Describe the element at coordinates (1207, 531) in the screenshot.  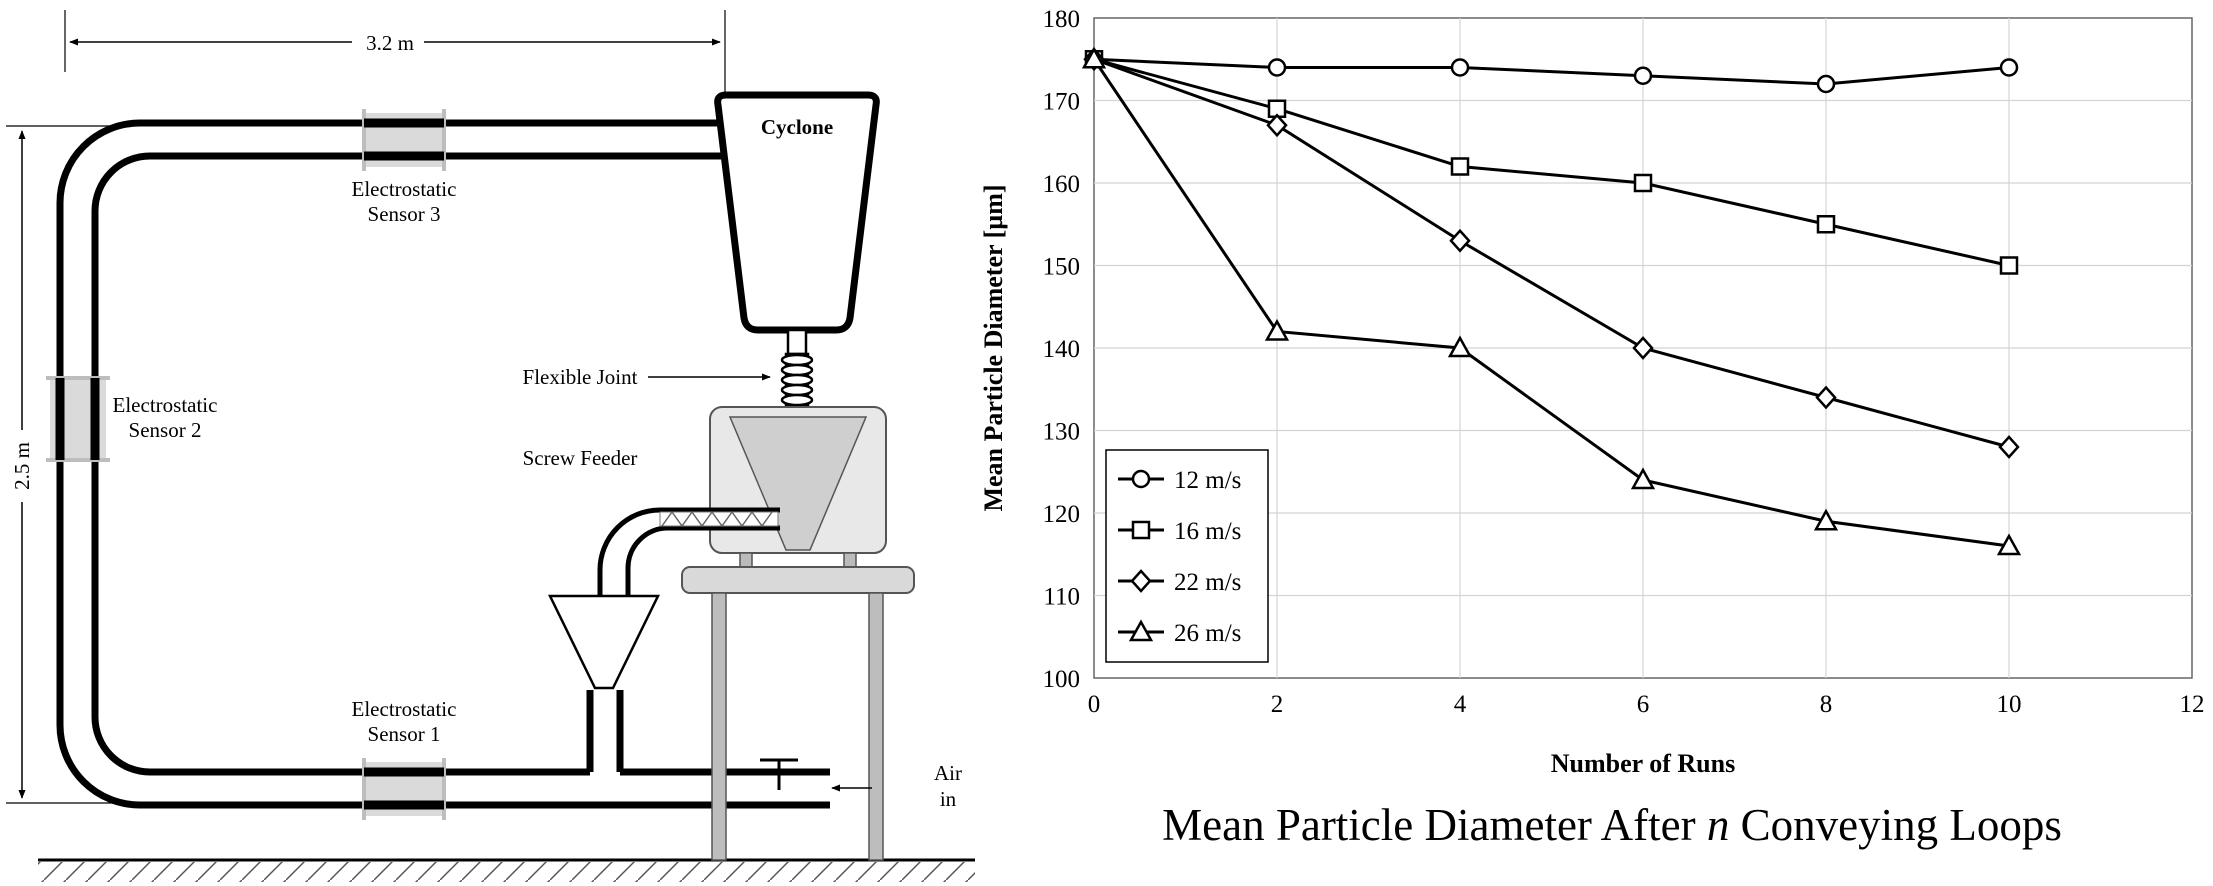
I see `legend-entry-label: 16 m/s` at that location.